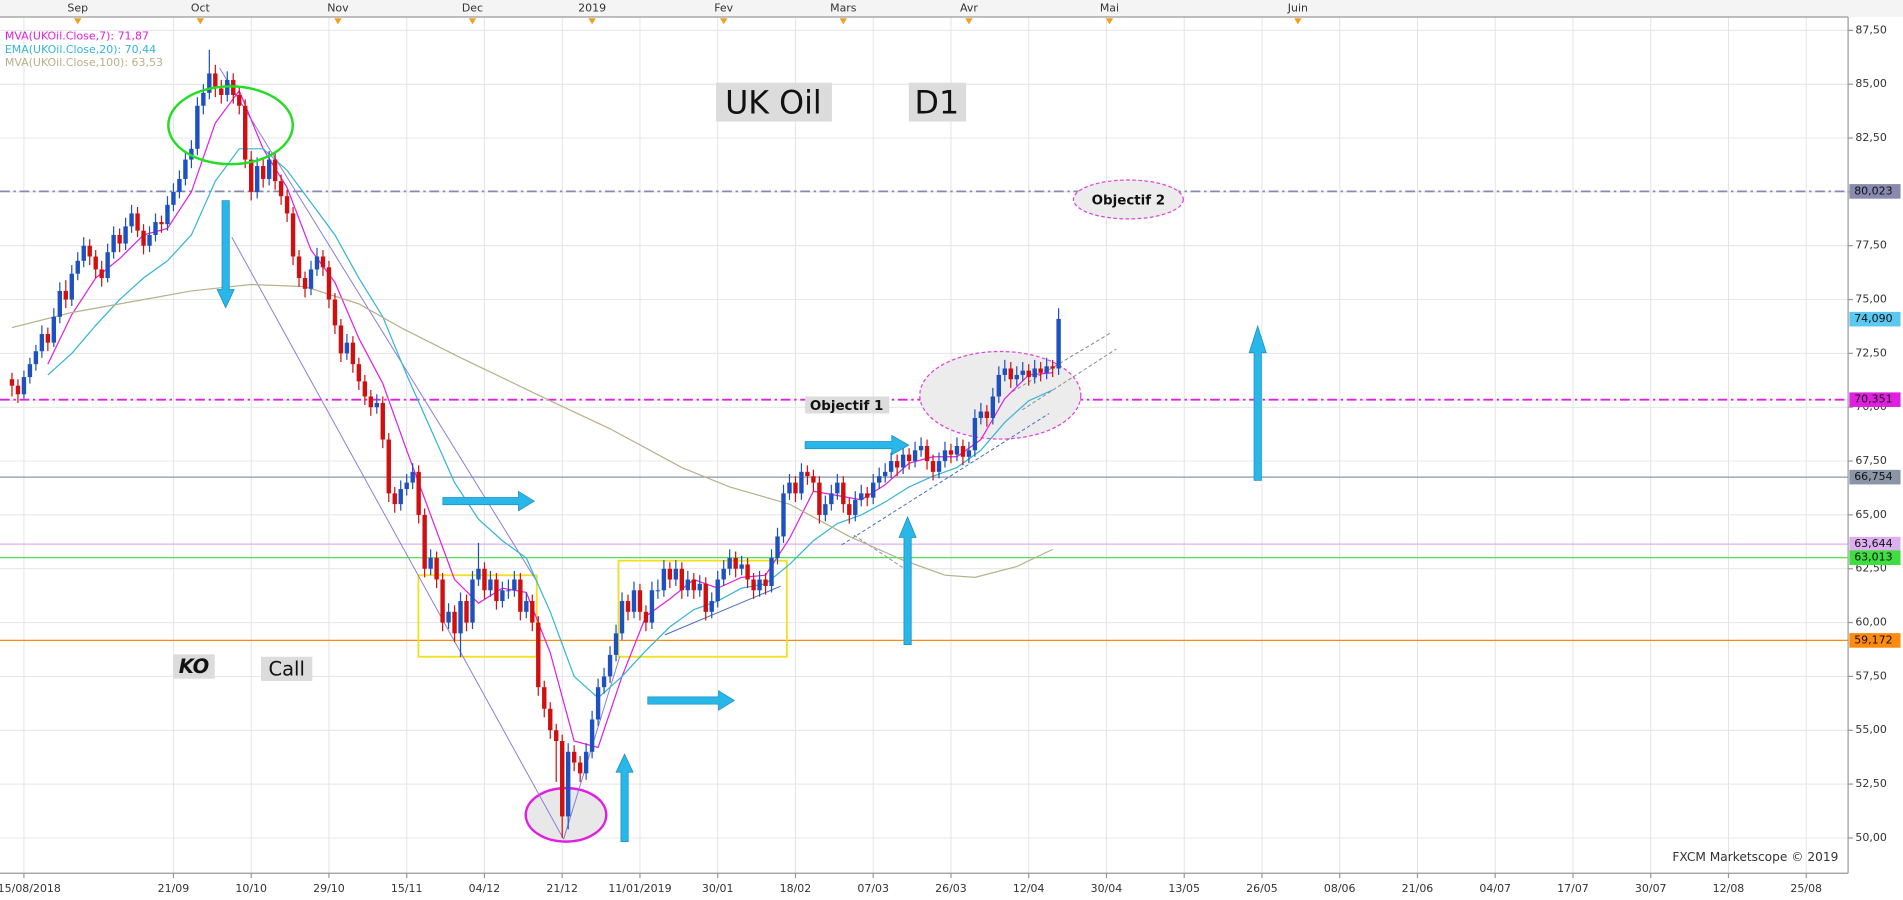 This screenshot has height=900, width=1903. What do you see at coordinates (1418, 888) in the screenshot?
I see `x-tick-label: 21/06` at bounding box center [1418, 888].